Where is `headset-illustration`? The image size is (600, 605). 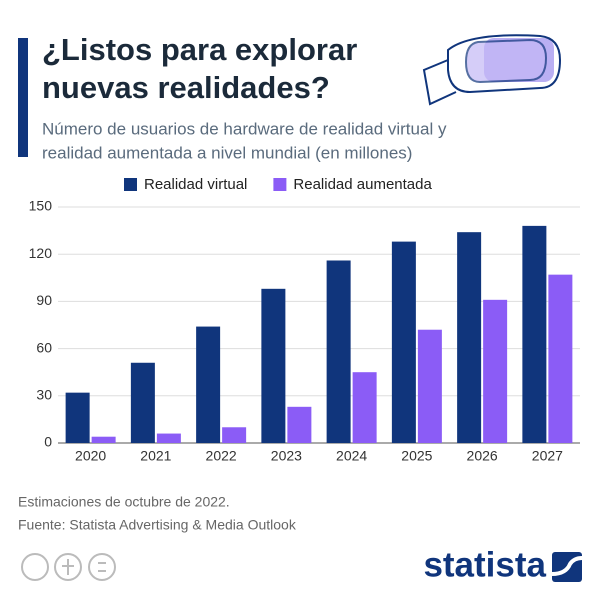
headset-illustration is located at coordinates (492, 70).